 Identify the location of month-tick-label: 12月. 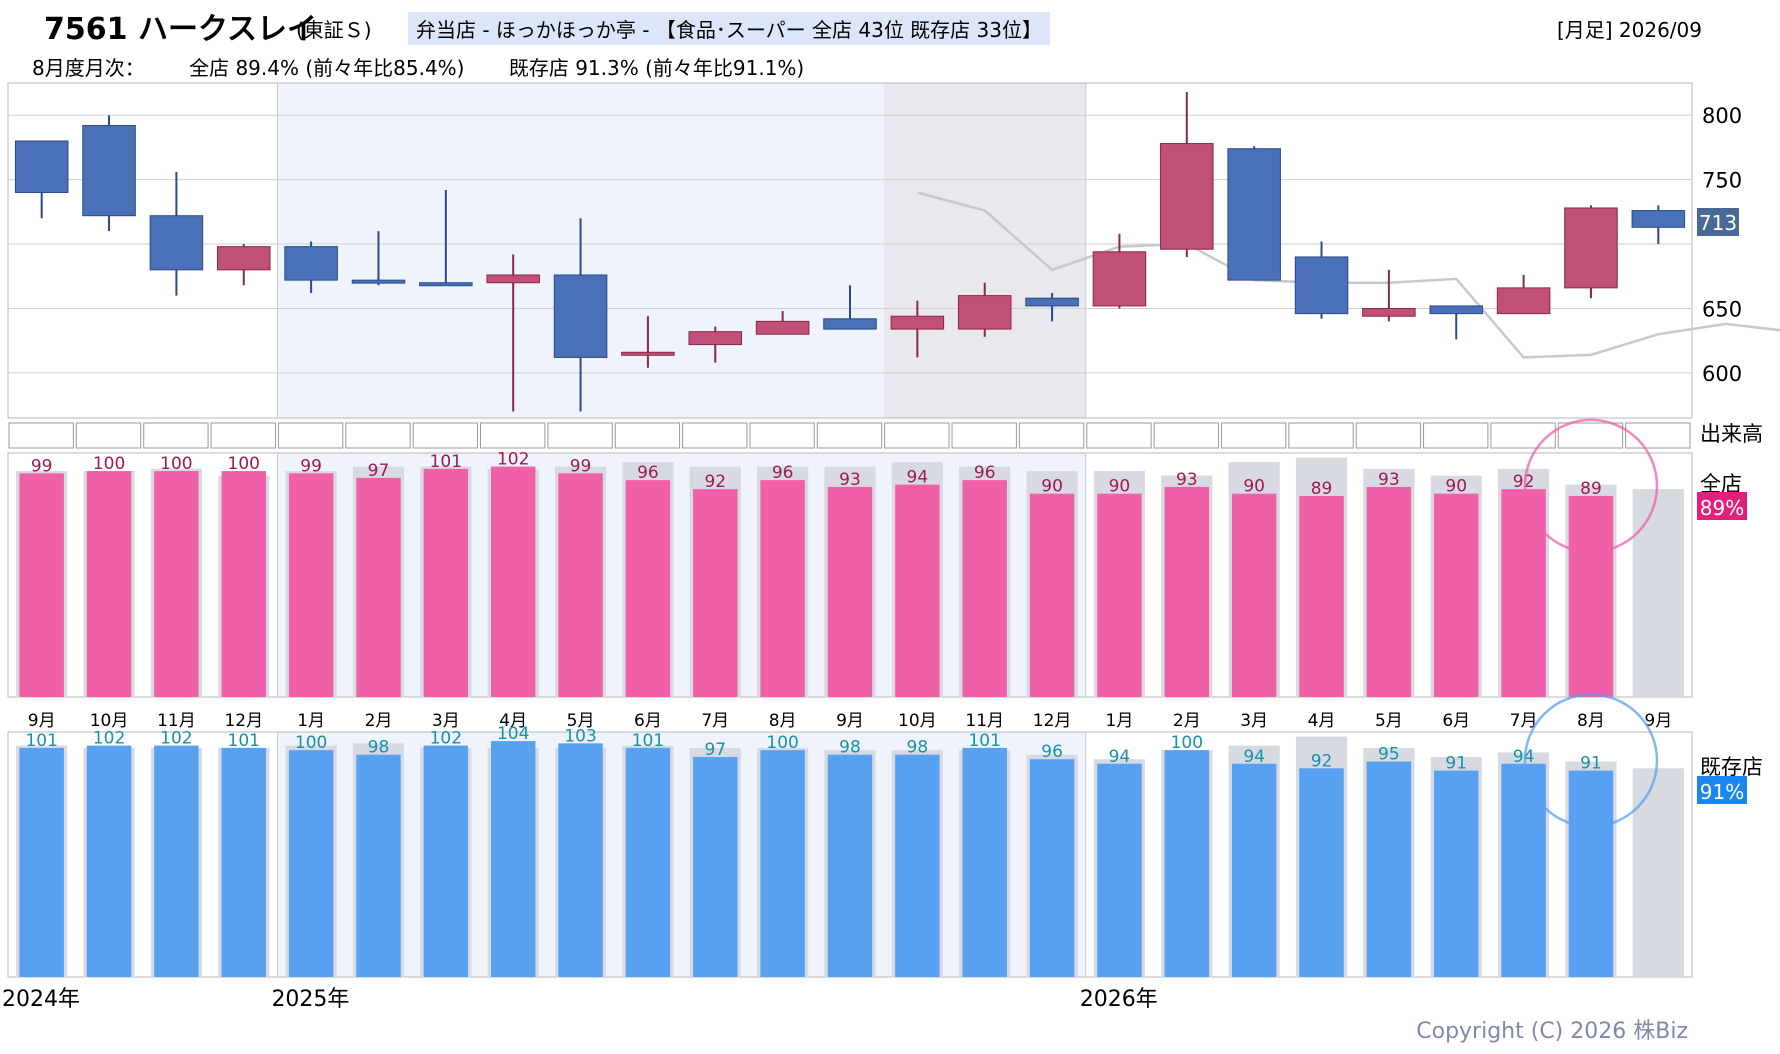
(1052, 721).